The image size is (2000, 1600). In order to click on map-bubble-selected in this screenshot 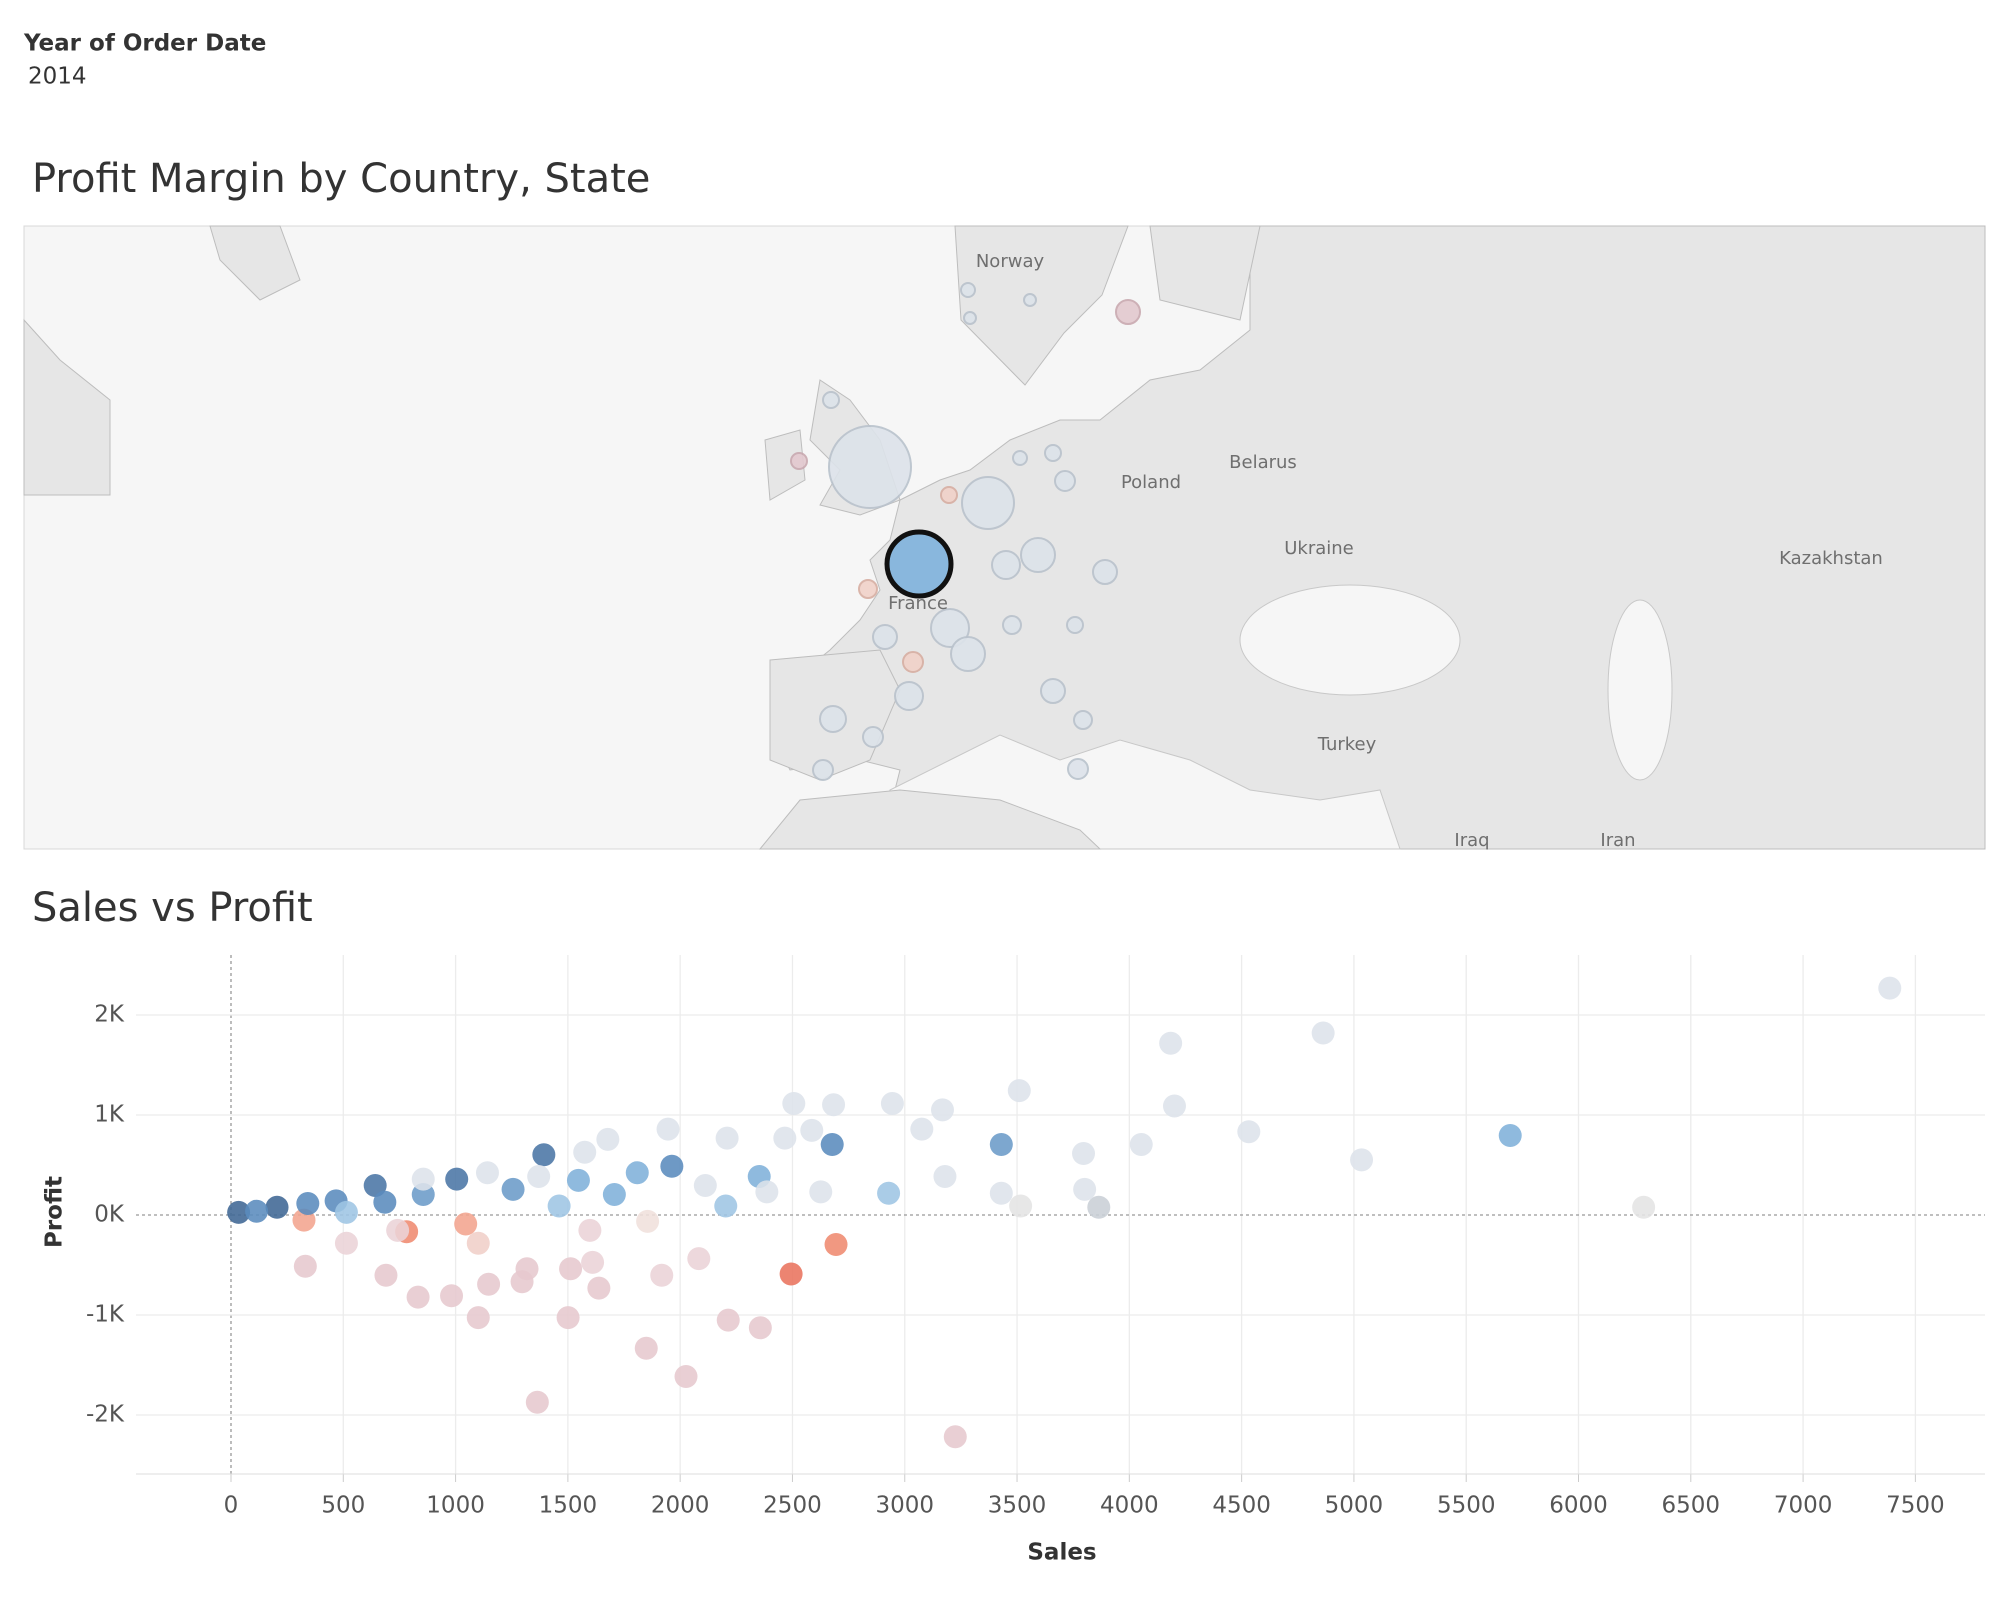, I will do `click(919, 564)`.